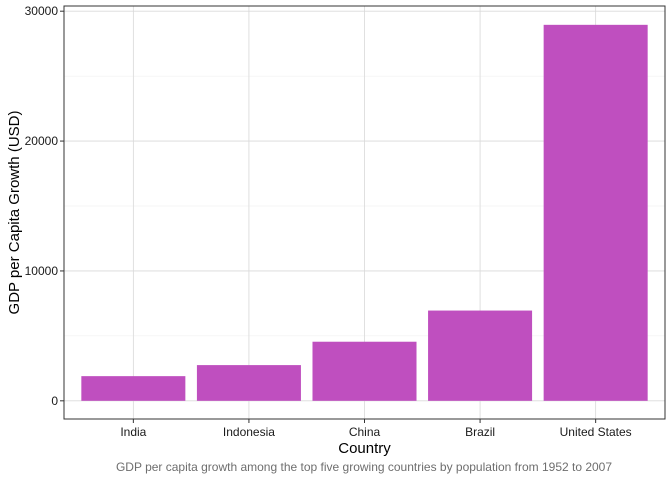 The width and height of the screenshot is (672, 480). I want to click on y-axis-ticks: 0 10000 20000 30000, so click(44, 206).